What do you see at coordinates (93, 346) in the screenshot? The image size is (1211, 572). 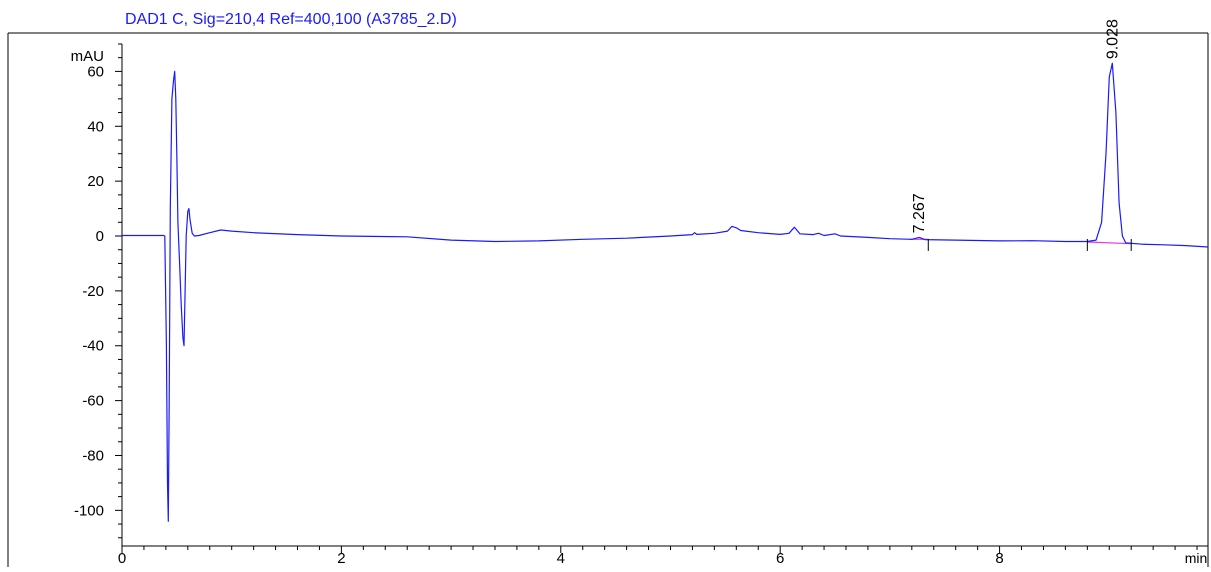 I see `y-tick-label: -40` at bounding box center [93, 346].